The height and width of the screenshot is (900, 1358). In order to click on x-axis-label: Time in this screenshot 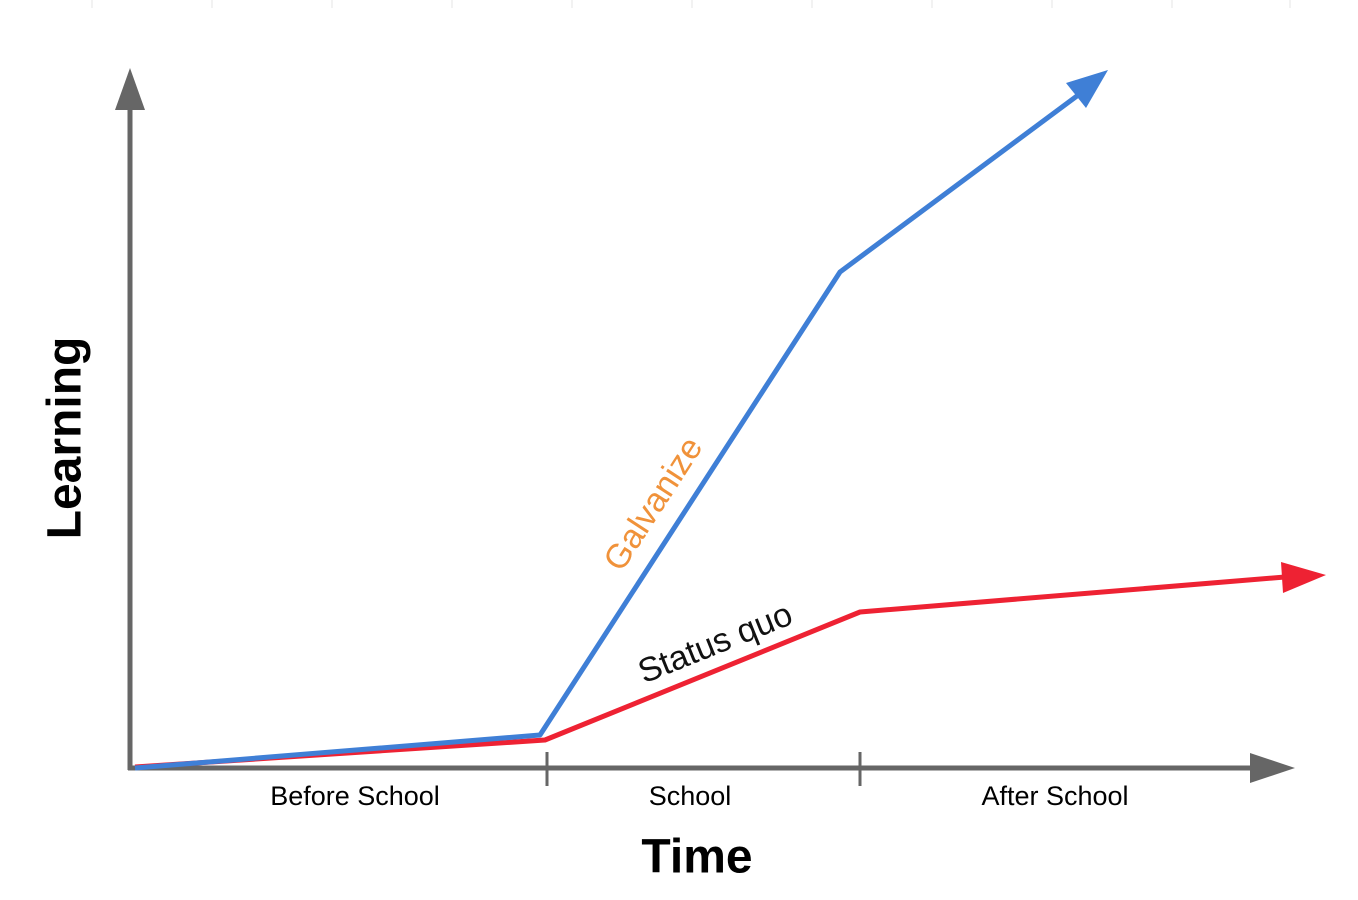, I will do `click(696, 857)`.